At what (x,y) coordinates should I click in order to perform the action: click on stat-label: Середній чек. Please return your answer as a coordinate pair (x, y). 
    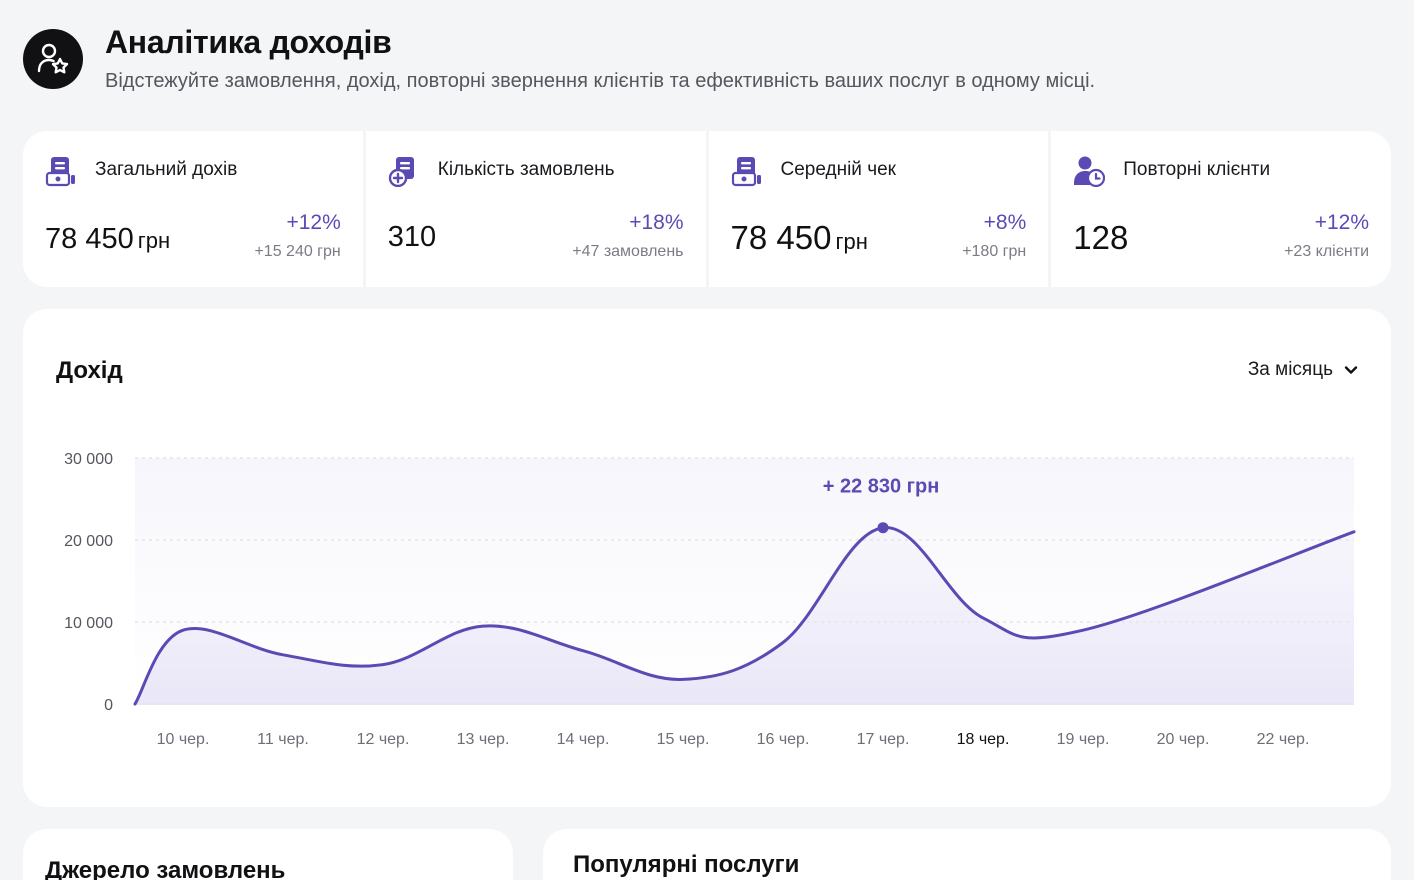
    Looking at the image, I should click on (838, 169).